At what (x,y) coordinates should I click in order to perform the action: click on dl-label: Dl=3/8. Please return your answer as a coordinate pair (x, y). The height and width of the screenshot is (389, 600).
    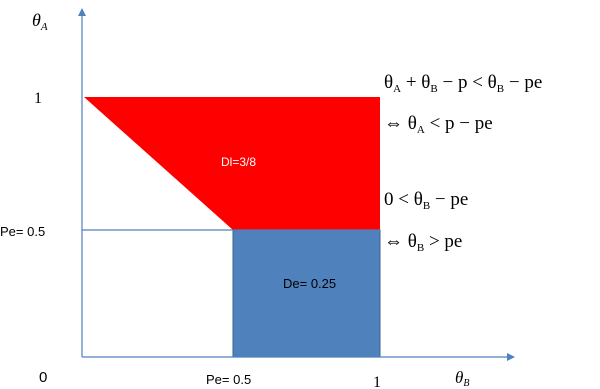
    Looking at the image, I should click on (238, 162).